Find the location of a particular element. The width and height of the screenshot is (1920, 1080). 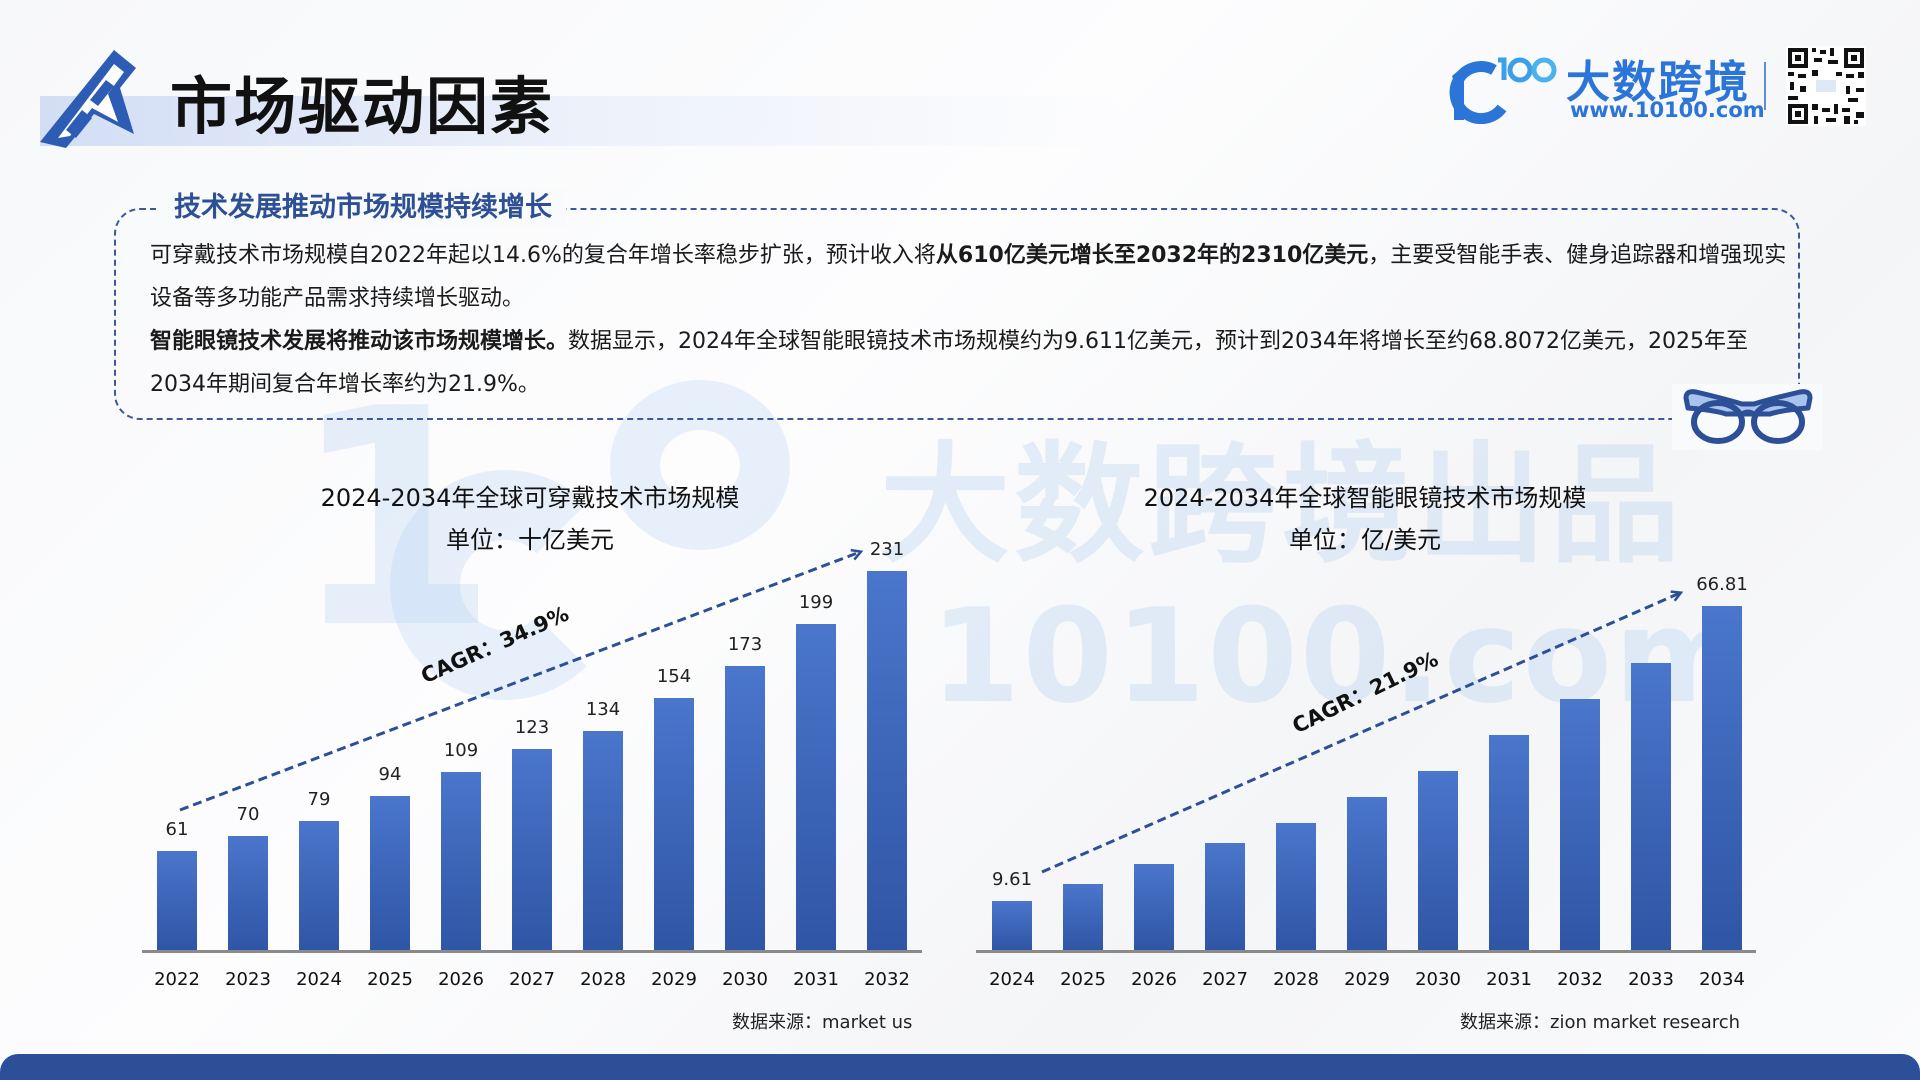

bar-value-label: 9.61 is located at coordinates (1012, 879).